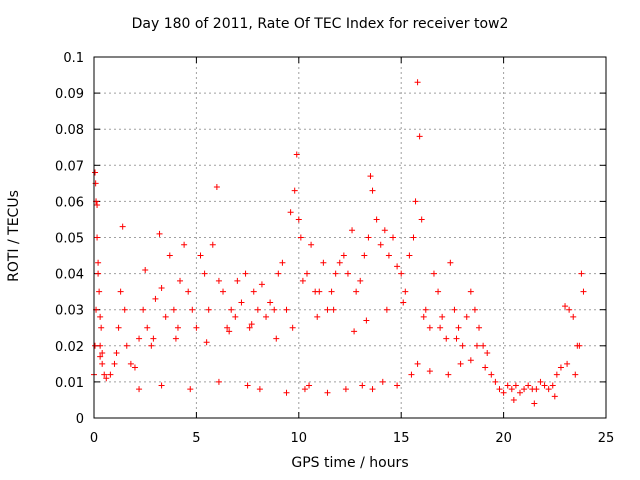 The width and height of the screenshot is (640, 480). I want to click on y-tick-label: 0.01, so click(69, 383).